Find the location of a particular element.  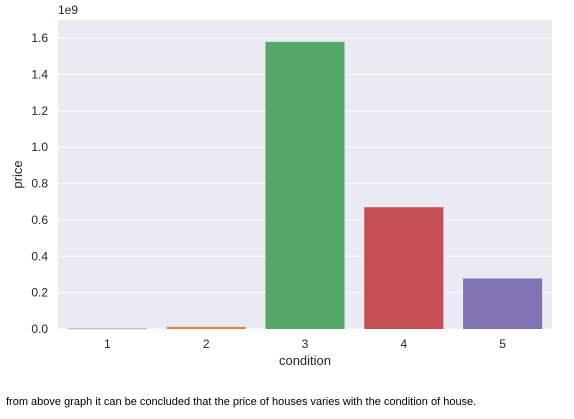

x-tick-label: 2 is located at coordinates (206, 344).